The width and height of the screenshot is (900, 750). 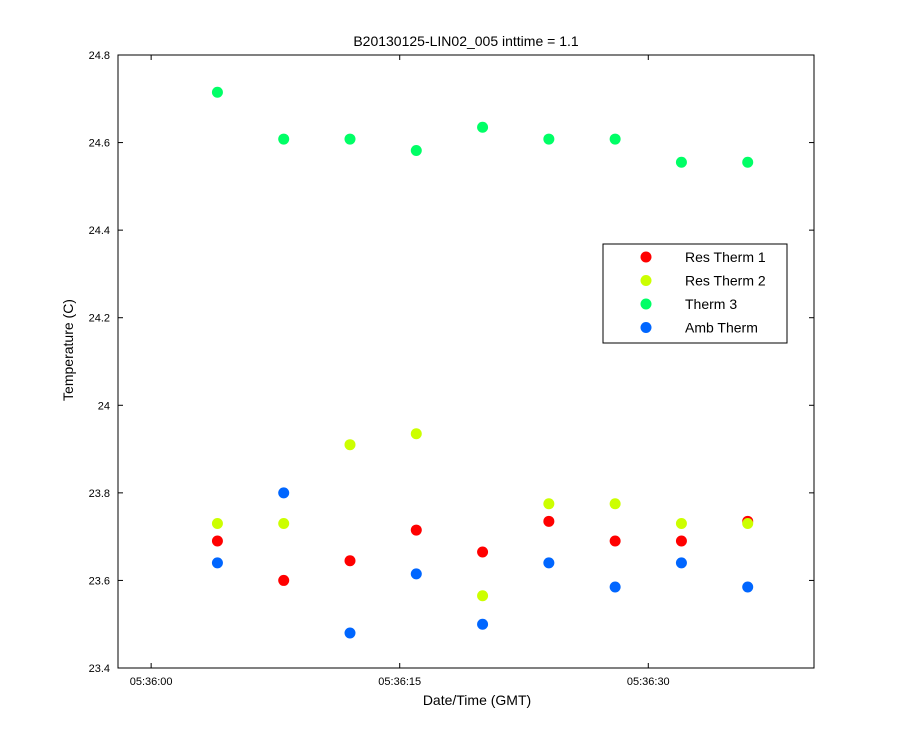 I want to click on y-tick-label: 23.6, so click(x=99, y=581).